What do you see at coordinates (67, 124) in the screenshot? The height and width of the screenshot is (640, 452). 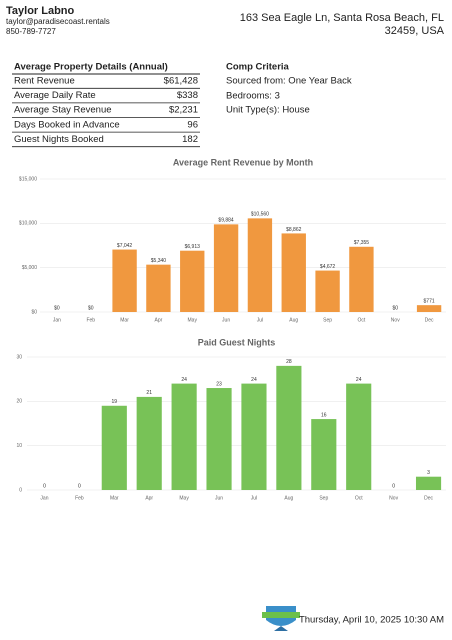 I see `row-label: Days Booked in Advance` at bounding box center [67, 124].